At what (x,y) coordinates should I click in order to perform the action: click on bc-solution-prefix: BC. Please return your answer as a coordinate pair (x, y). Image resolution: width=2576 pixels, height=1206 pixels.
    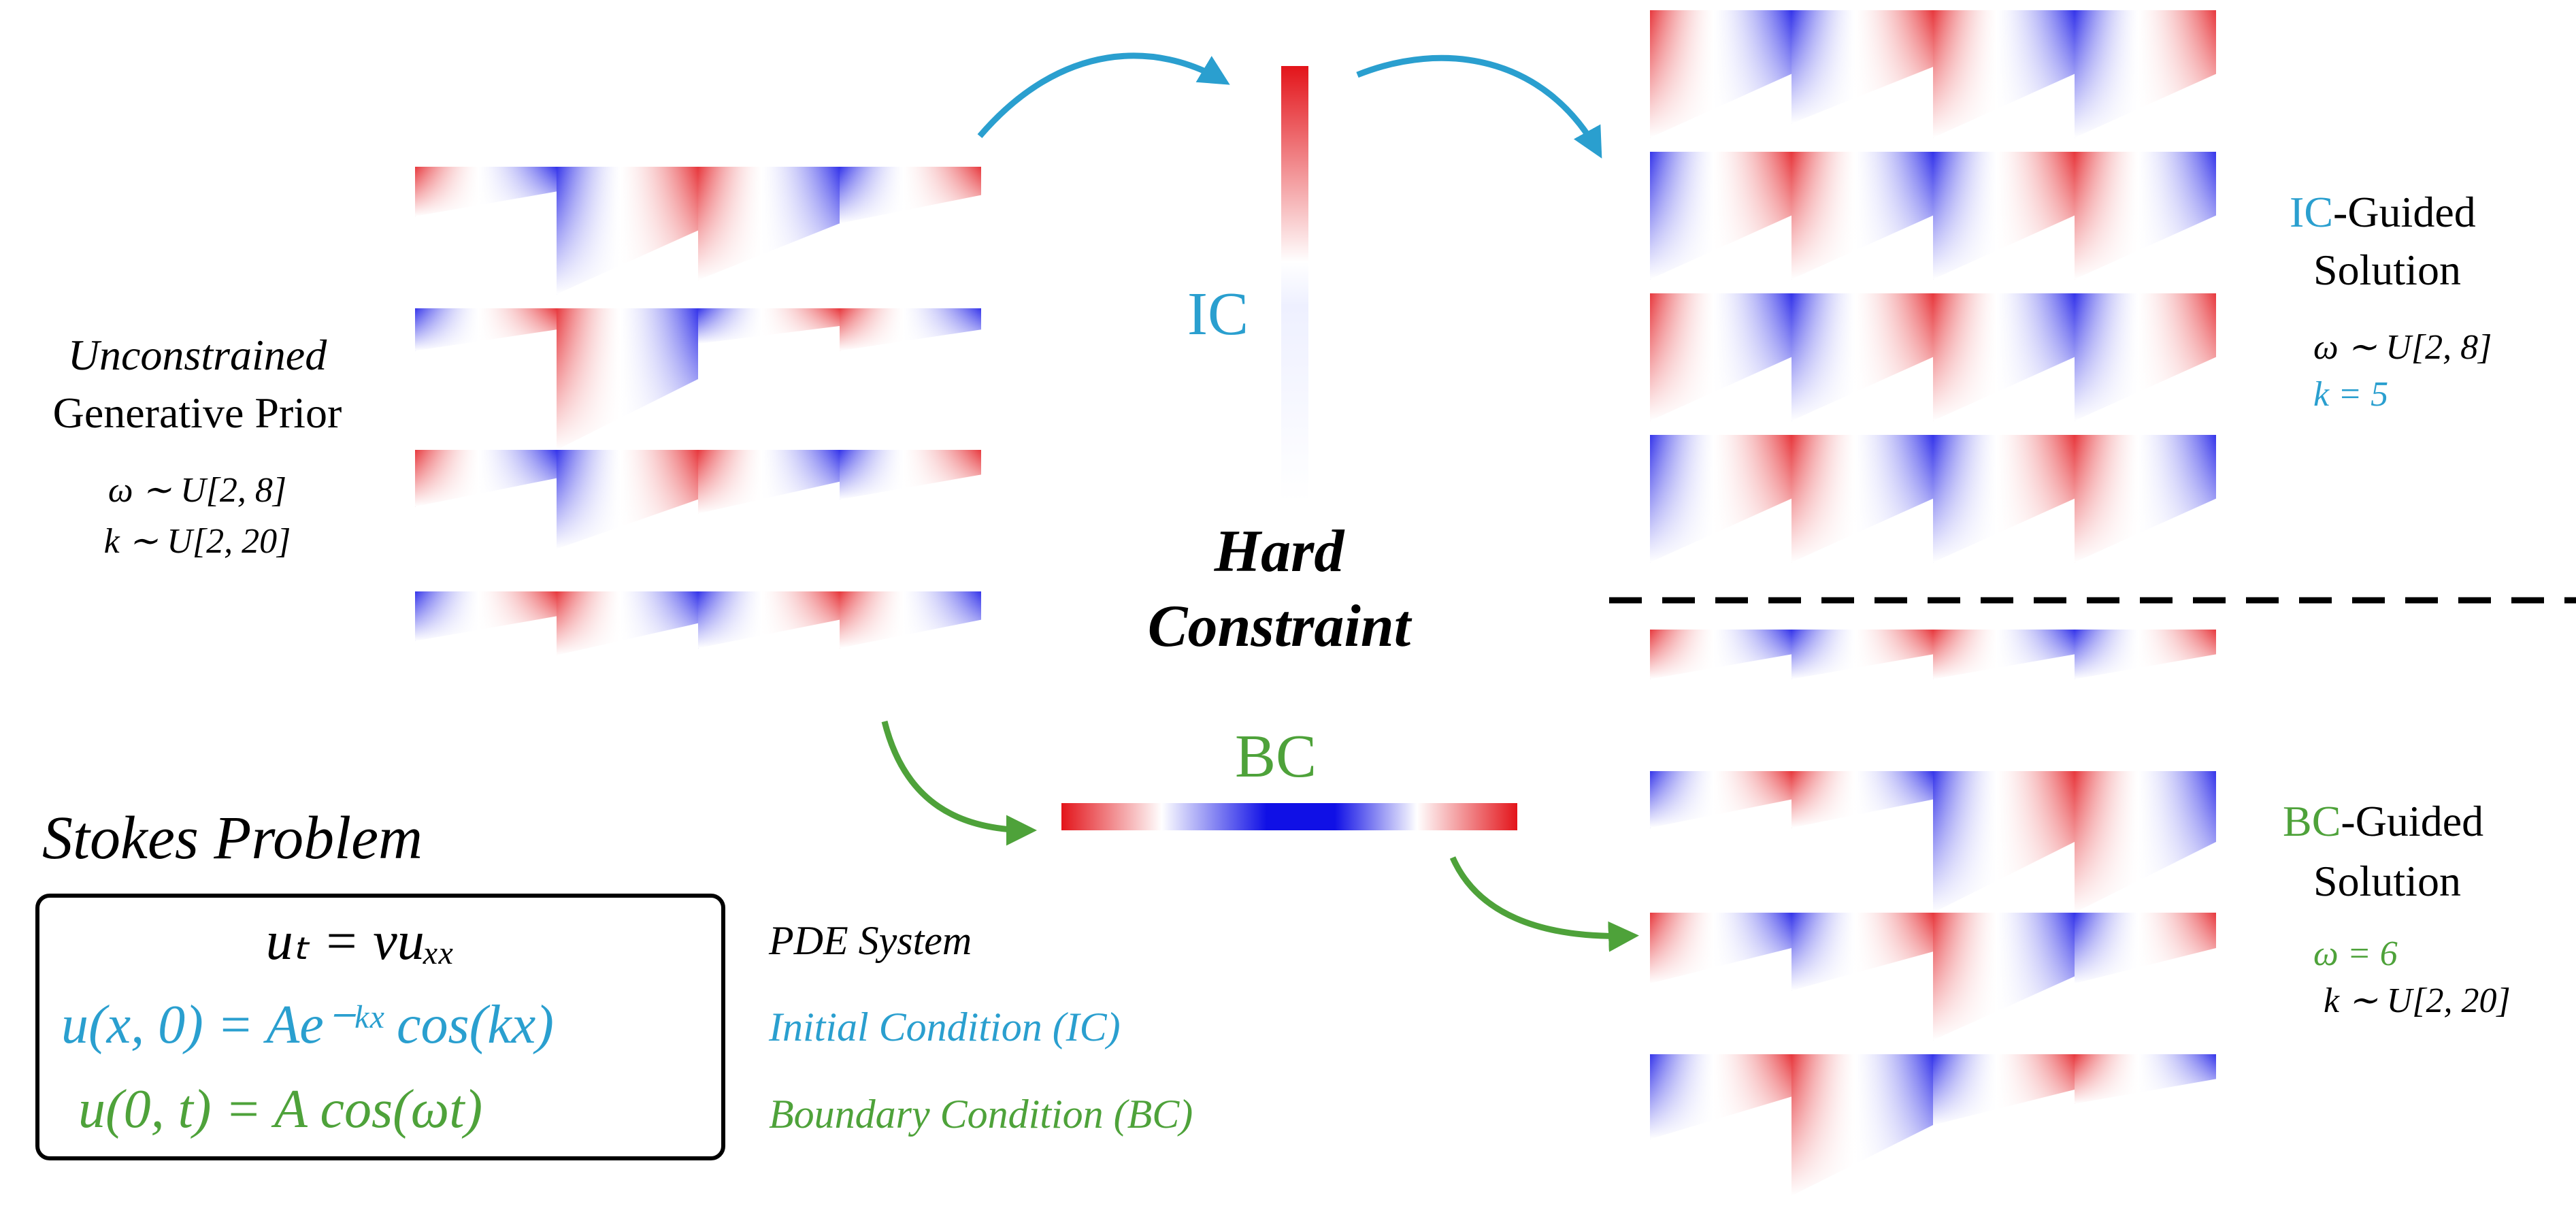
    Looking at the image, I should click on (2312, 821).